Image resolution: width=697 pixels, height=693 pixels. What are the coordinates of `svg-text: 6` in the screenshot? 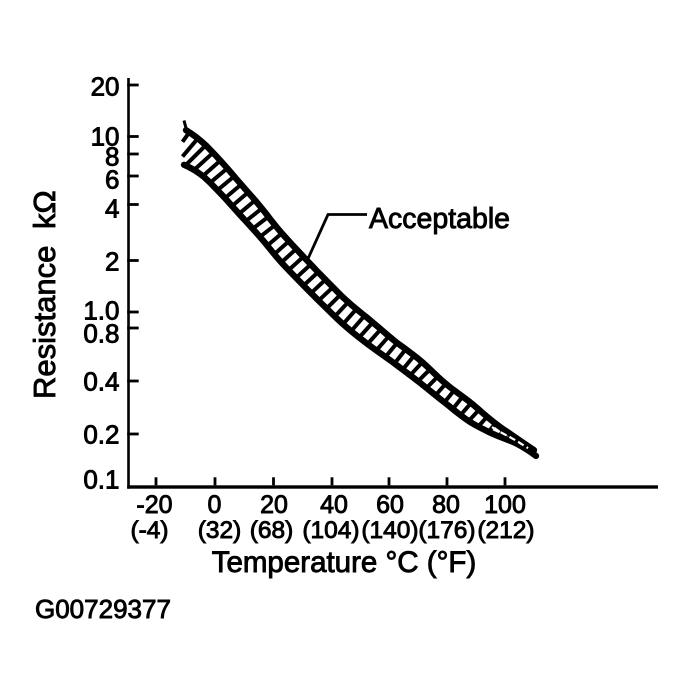 It's located at (112, 179).